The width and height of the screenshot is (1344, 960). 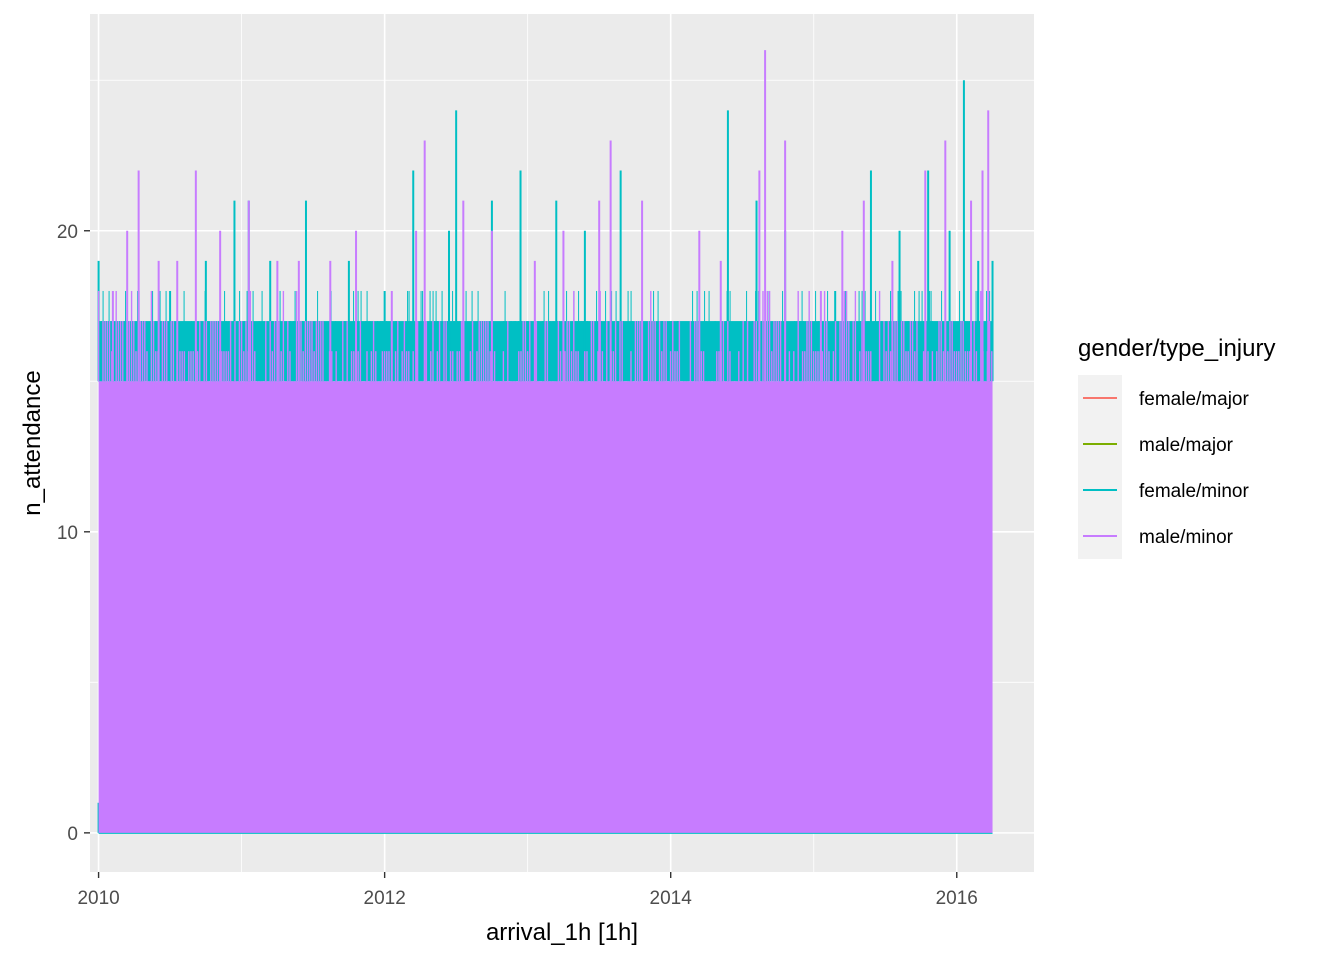 What do you see at coordinates (671, 898) in the screenshot?
I see `x-tick-label: 2014` at bounding box center [671, 898].